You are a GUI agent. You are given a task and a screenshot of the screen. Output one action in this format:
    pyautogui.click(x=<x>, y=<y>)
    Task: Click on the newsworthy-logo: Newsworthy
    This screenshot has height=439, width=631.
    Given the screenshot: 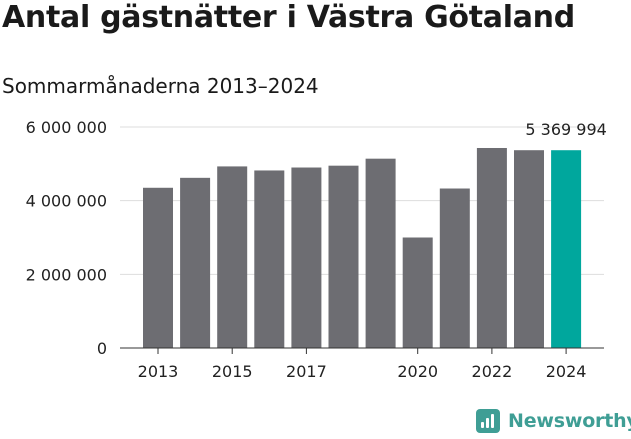 What is the action you would take?
    pyautogui.click(x=553, y=421)
    